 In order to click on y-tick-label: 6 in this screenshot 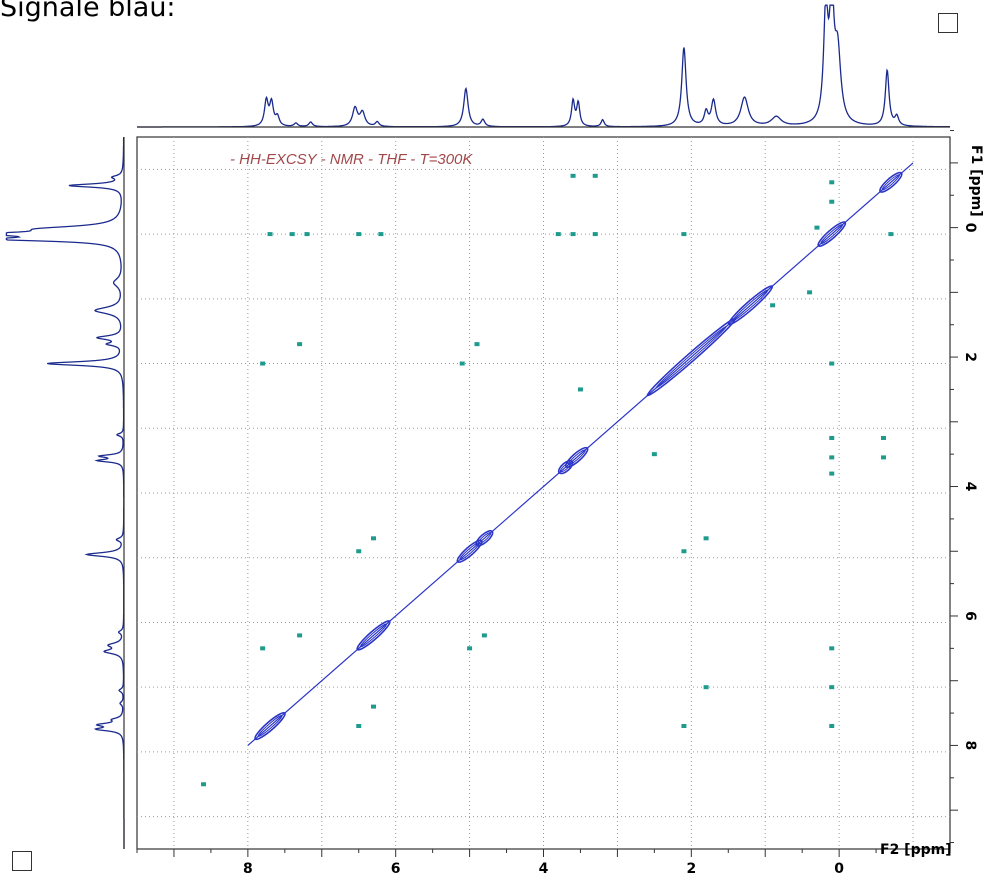, I will do `click(970, 616)`.